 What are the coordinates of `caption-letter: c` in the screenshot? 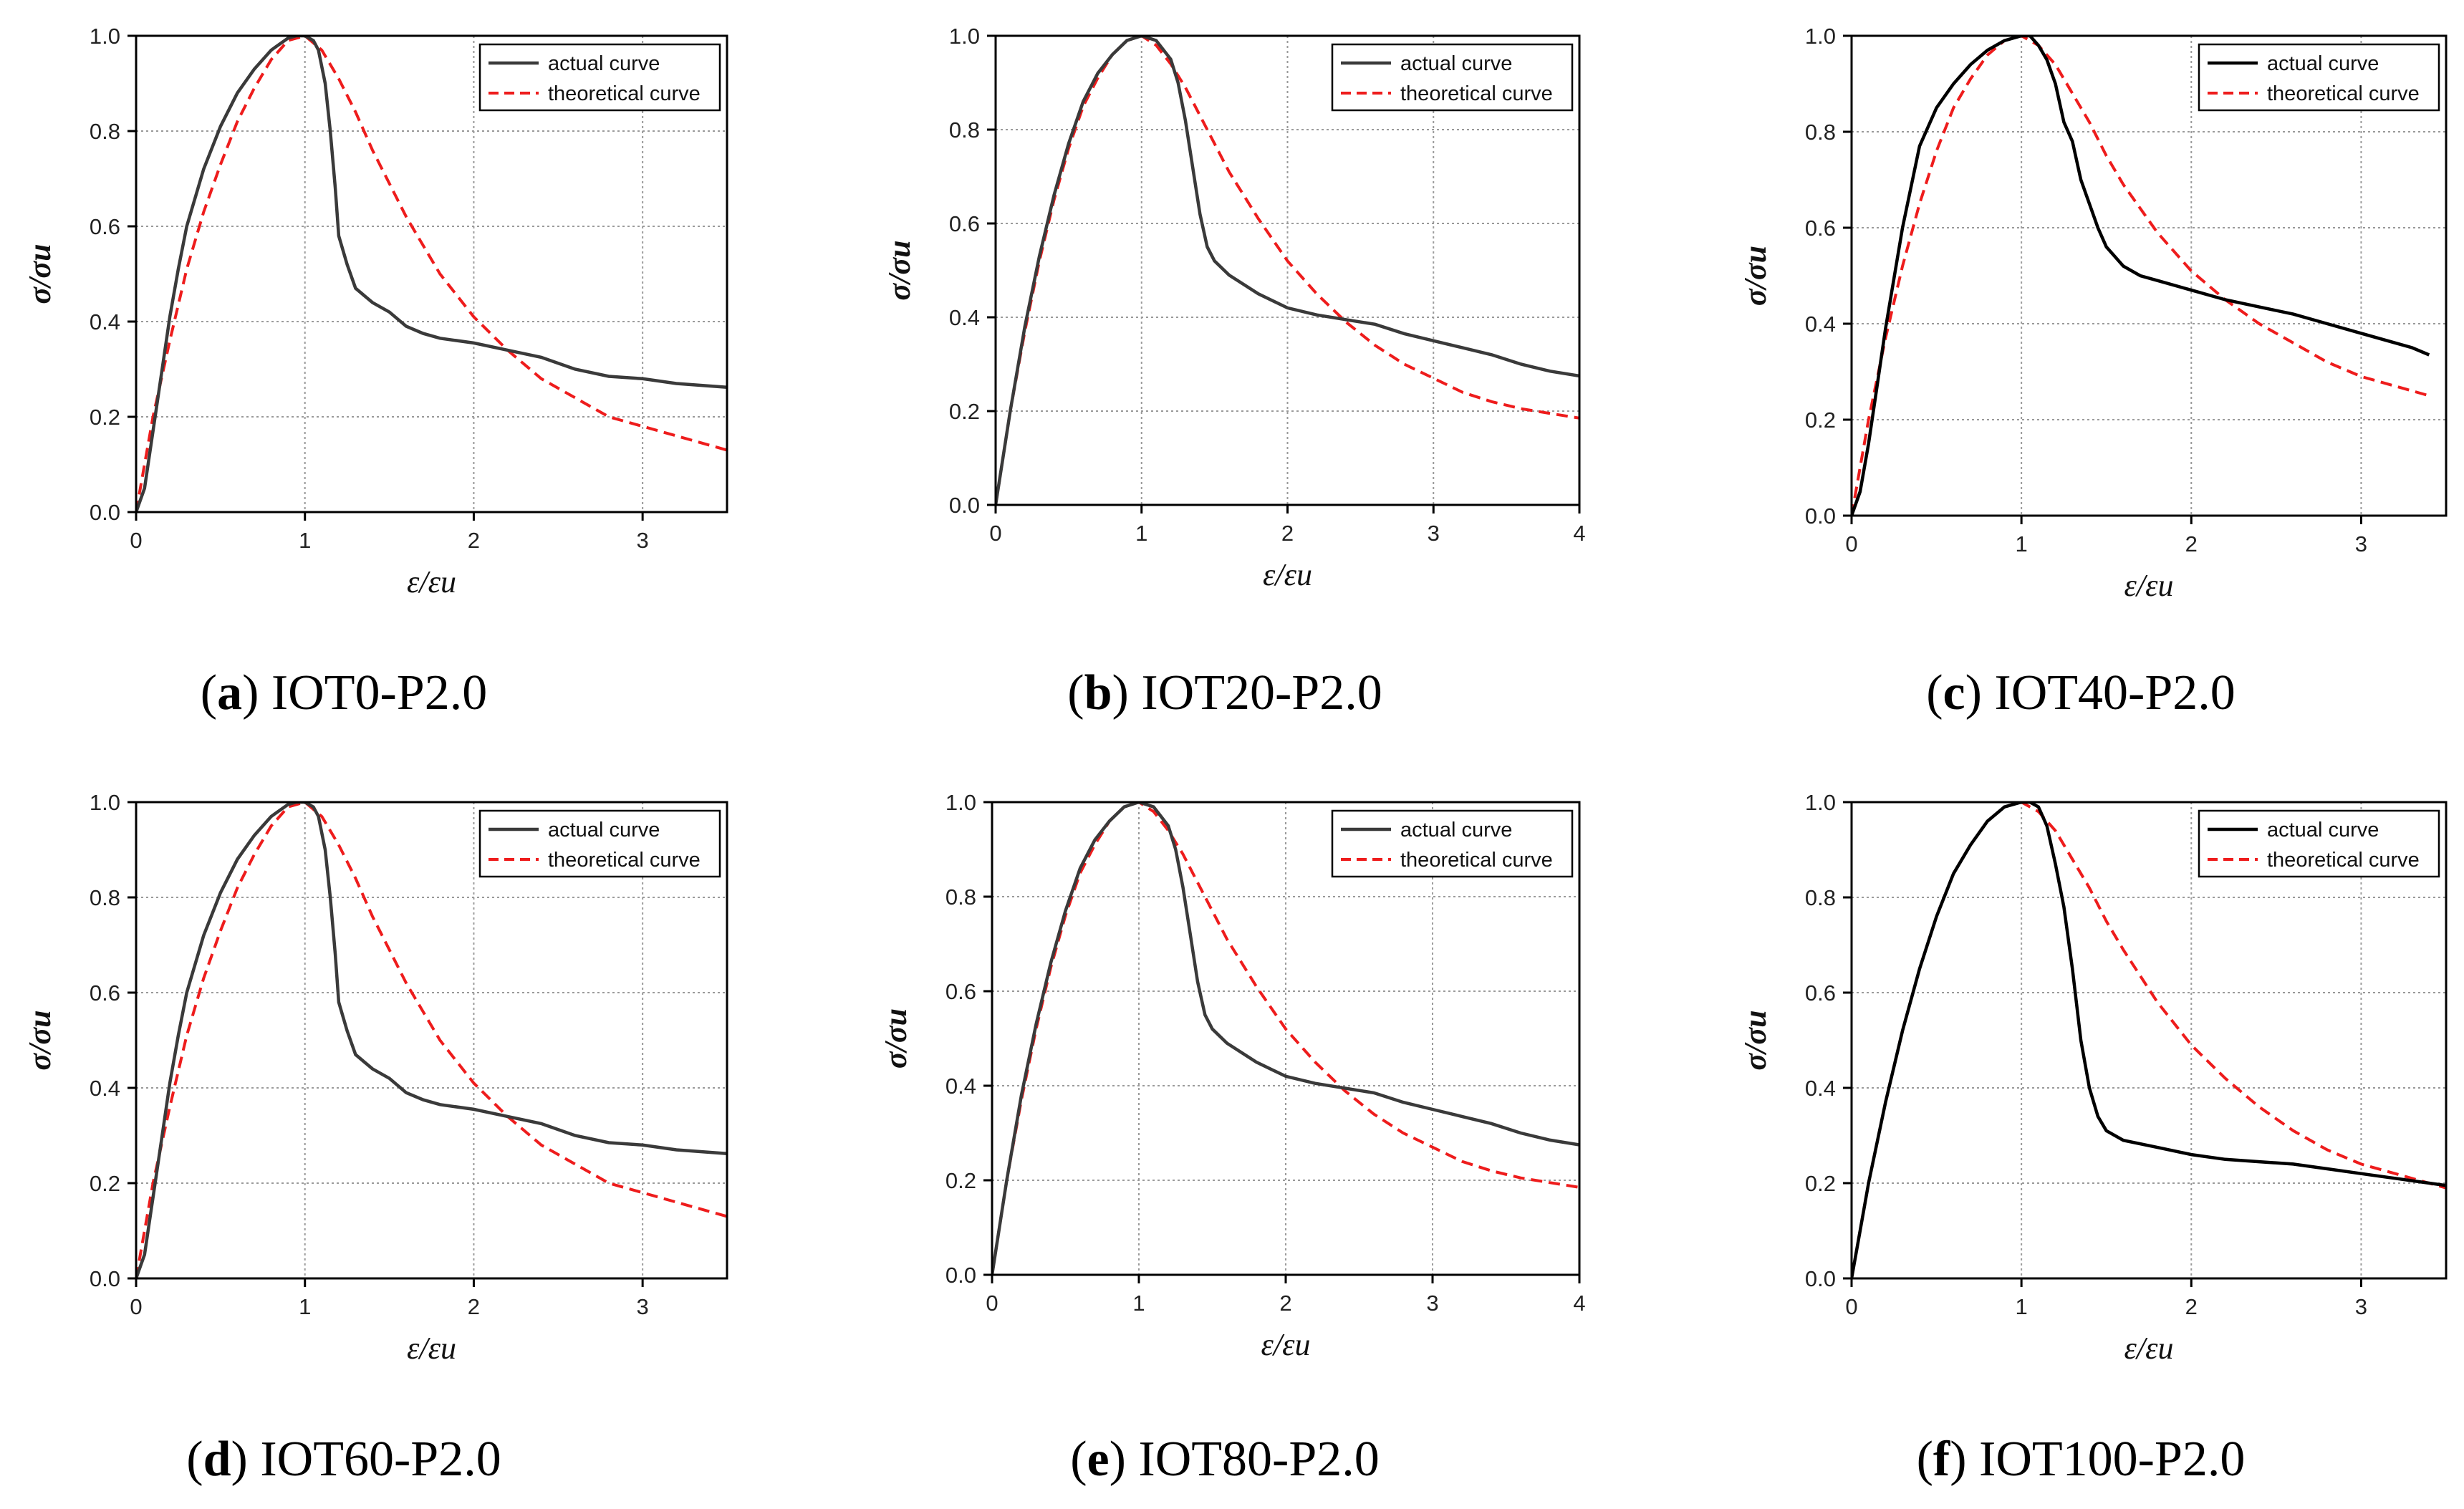 It's located at (1954, 692).